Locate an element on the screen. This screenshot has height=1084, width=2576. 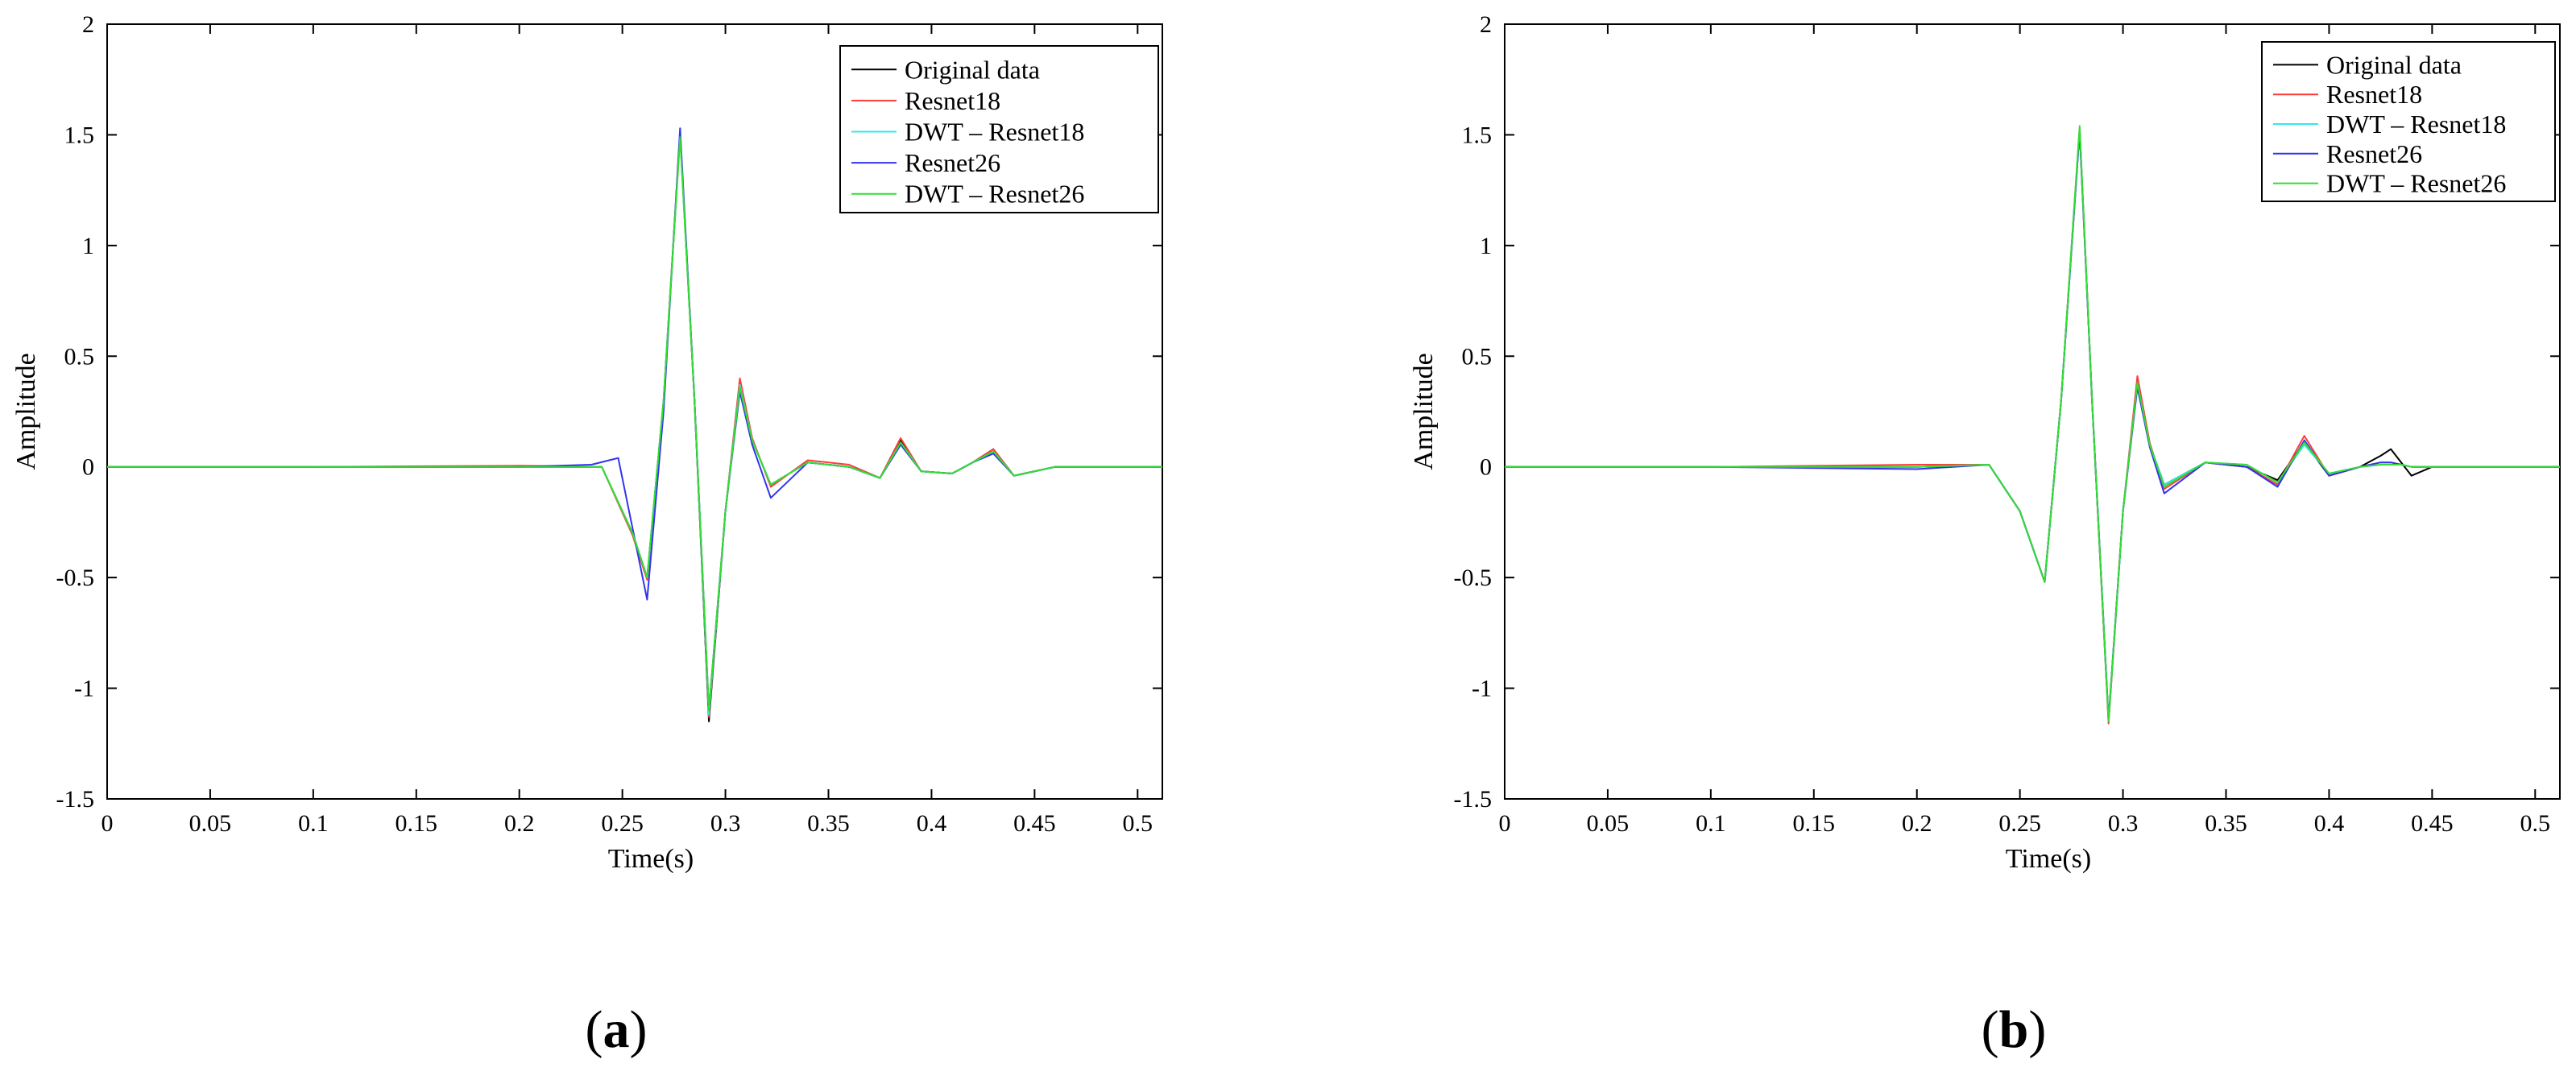
panel-caption: (b) is located at coordinates (2014, 1029).